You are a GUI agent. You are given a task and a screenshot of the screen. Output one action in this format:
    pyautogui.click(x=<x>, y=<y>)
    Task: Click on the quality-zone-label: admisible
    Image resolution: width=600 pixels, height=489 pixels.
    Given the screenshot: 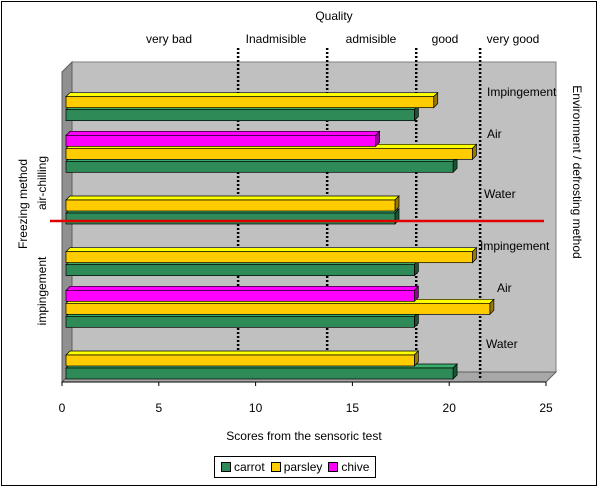 What is the action you would take?
    pyautogui.click(x=371, y=39)
    